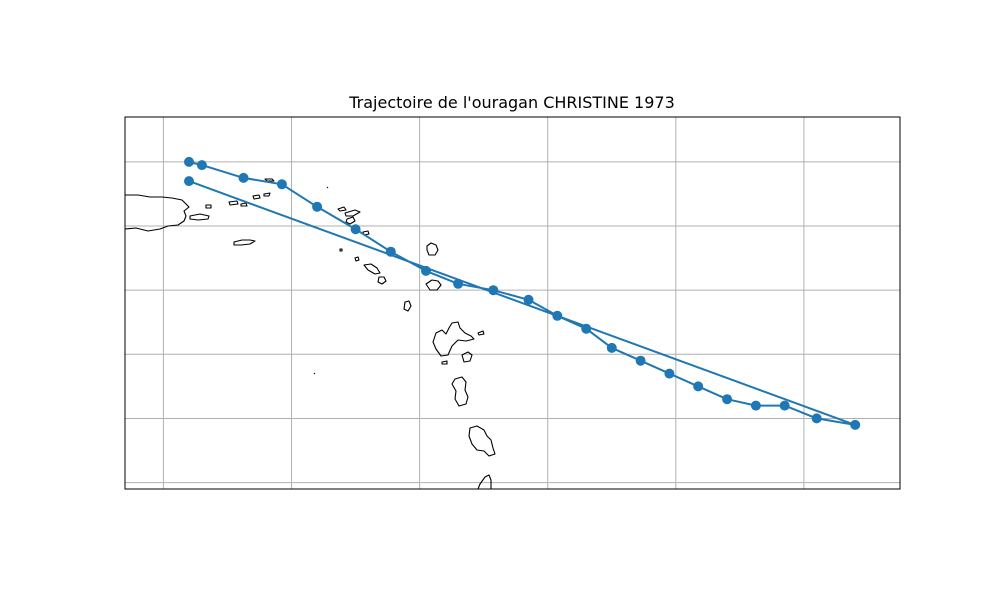 The image size is (1000, 600). Describe the element at coordinates (372, 269) in the screenshot. I see `coastline-st-kitts` at that location.